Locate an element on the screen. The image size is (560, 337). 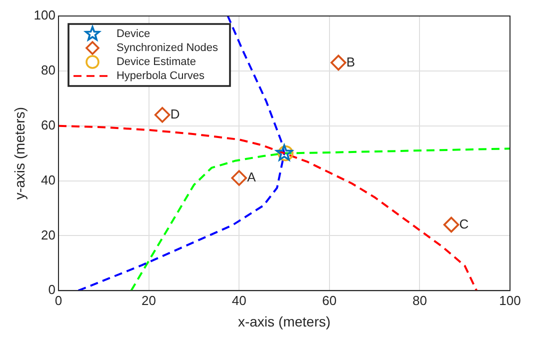
y-tick-label: 80 is located at coordinates (48, 70).